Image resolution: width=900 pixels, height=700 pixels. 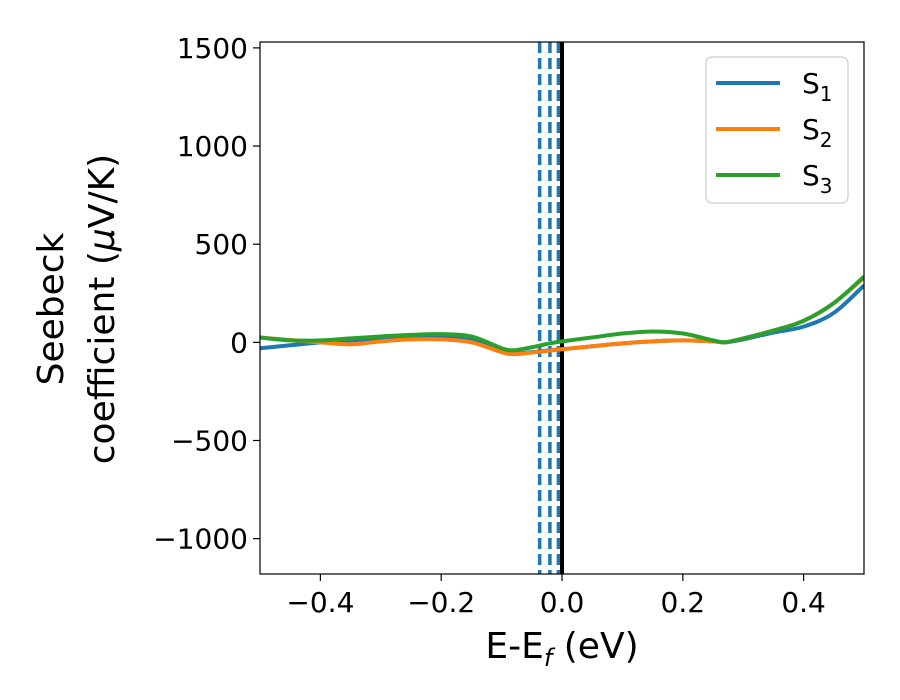 I want to click on series-lines, so click(x=562, y=316).